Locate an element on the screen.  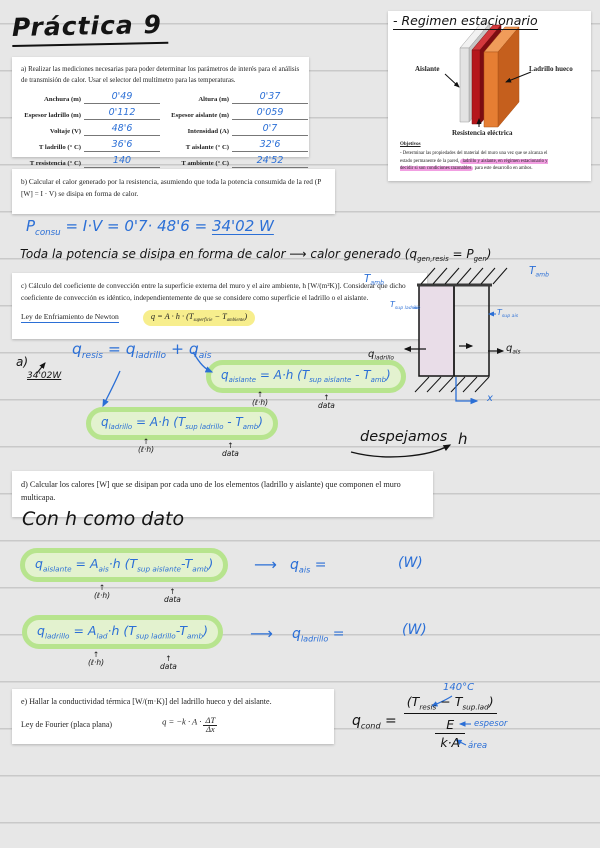
q-ais-result: qais = is located at coordinates (308, 566).